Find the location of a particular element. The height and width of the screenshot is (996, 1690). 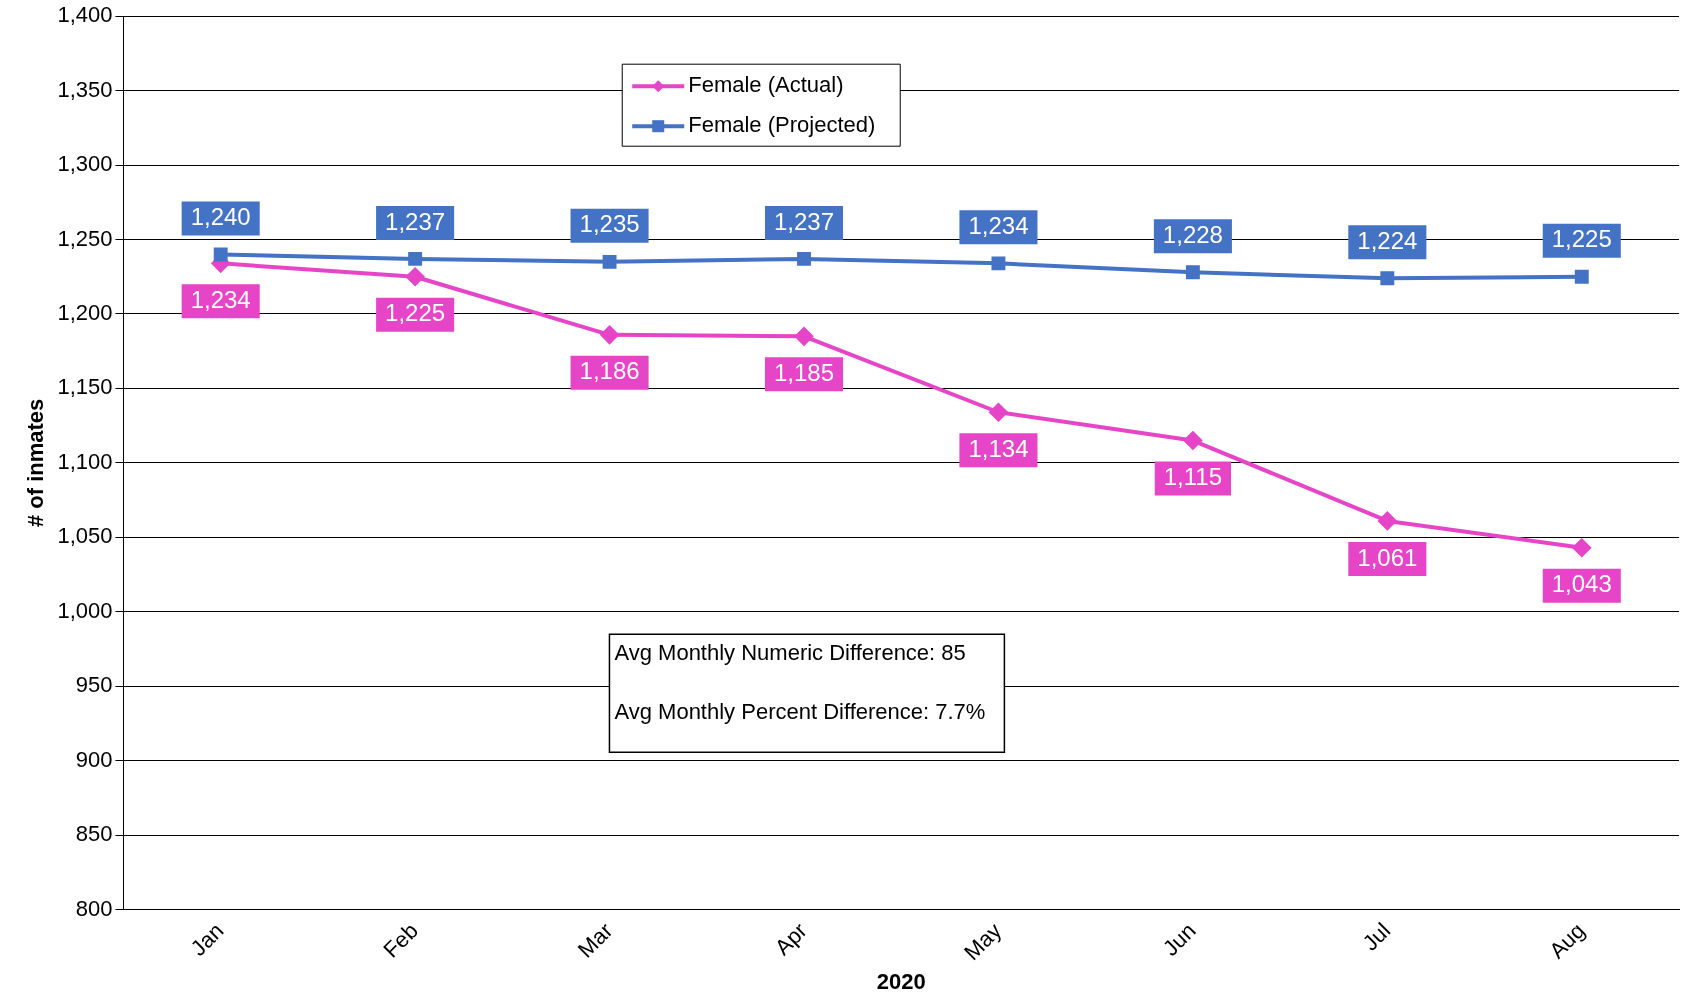

y-tick-label: 1,400 is located at coordinates (85, 15).